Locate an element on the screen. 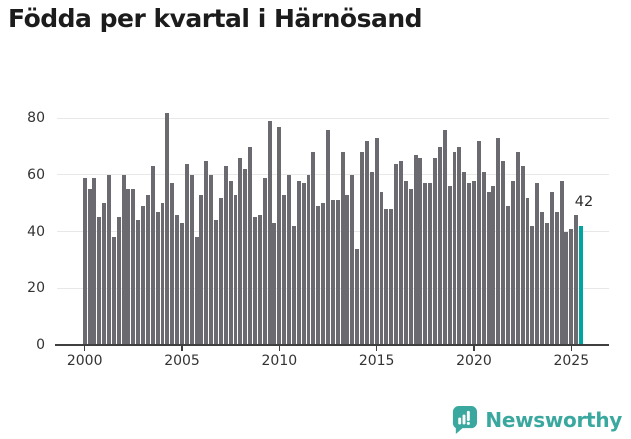 Image resolution: width=631 pixels, height=439 pixels. bar-2002-Q4 is located at coordinates (138, 282).